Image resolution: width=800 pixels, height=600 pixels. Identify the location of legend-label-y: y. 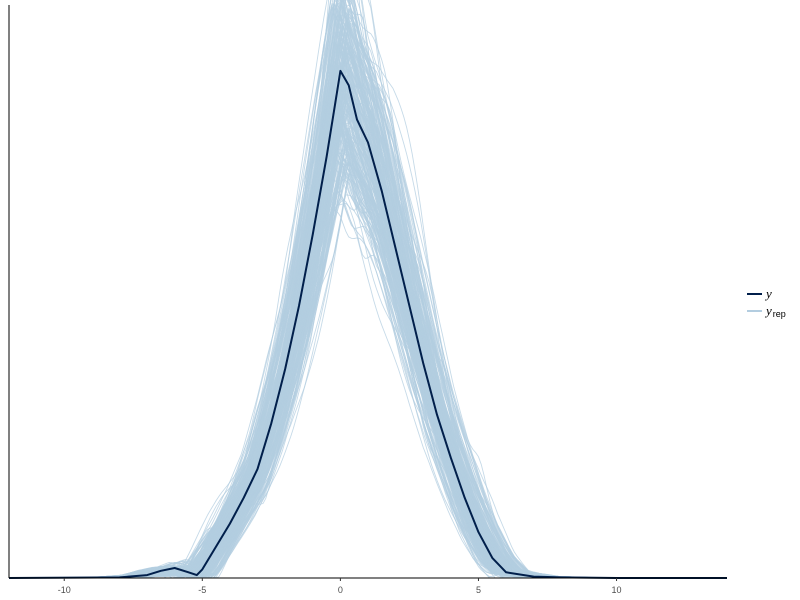
(768, 293).